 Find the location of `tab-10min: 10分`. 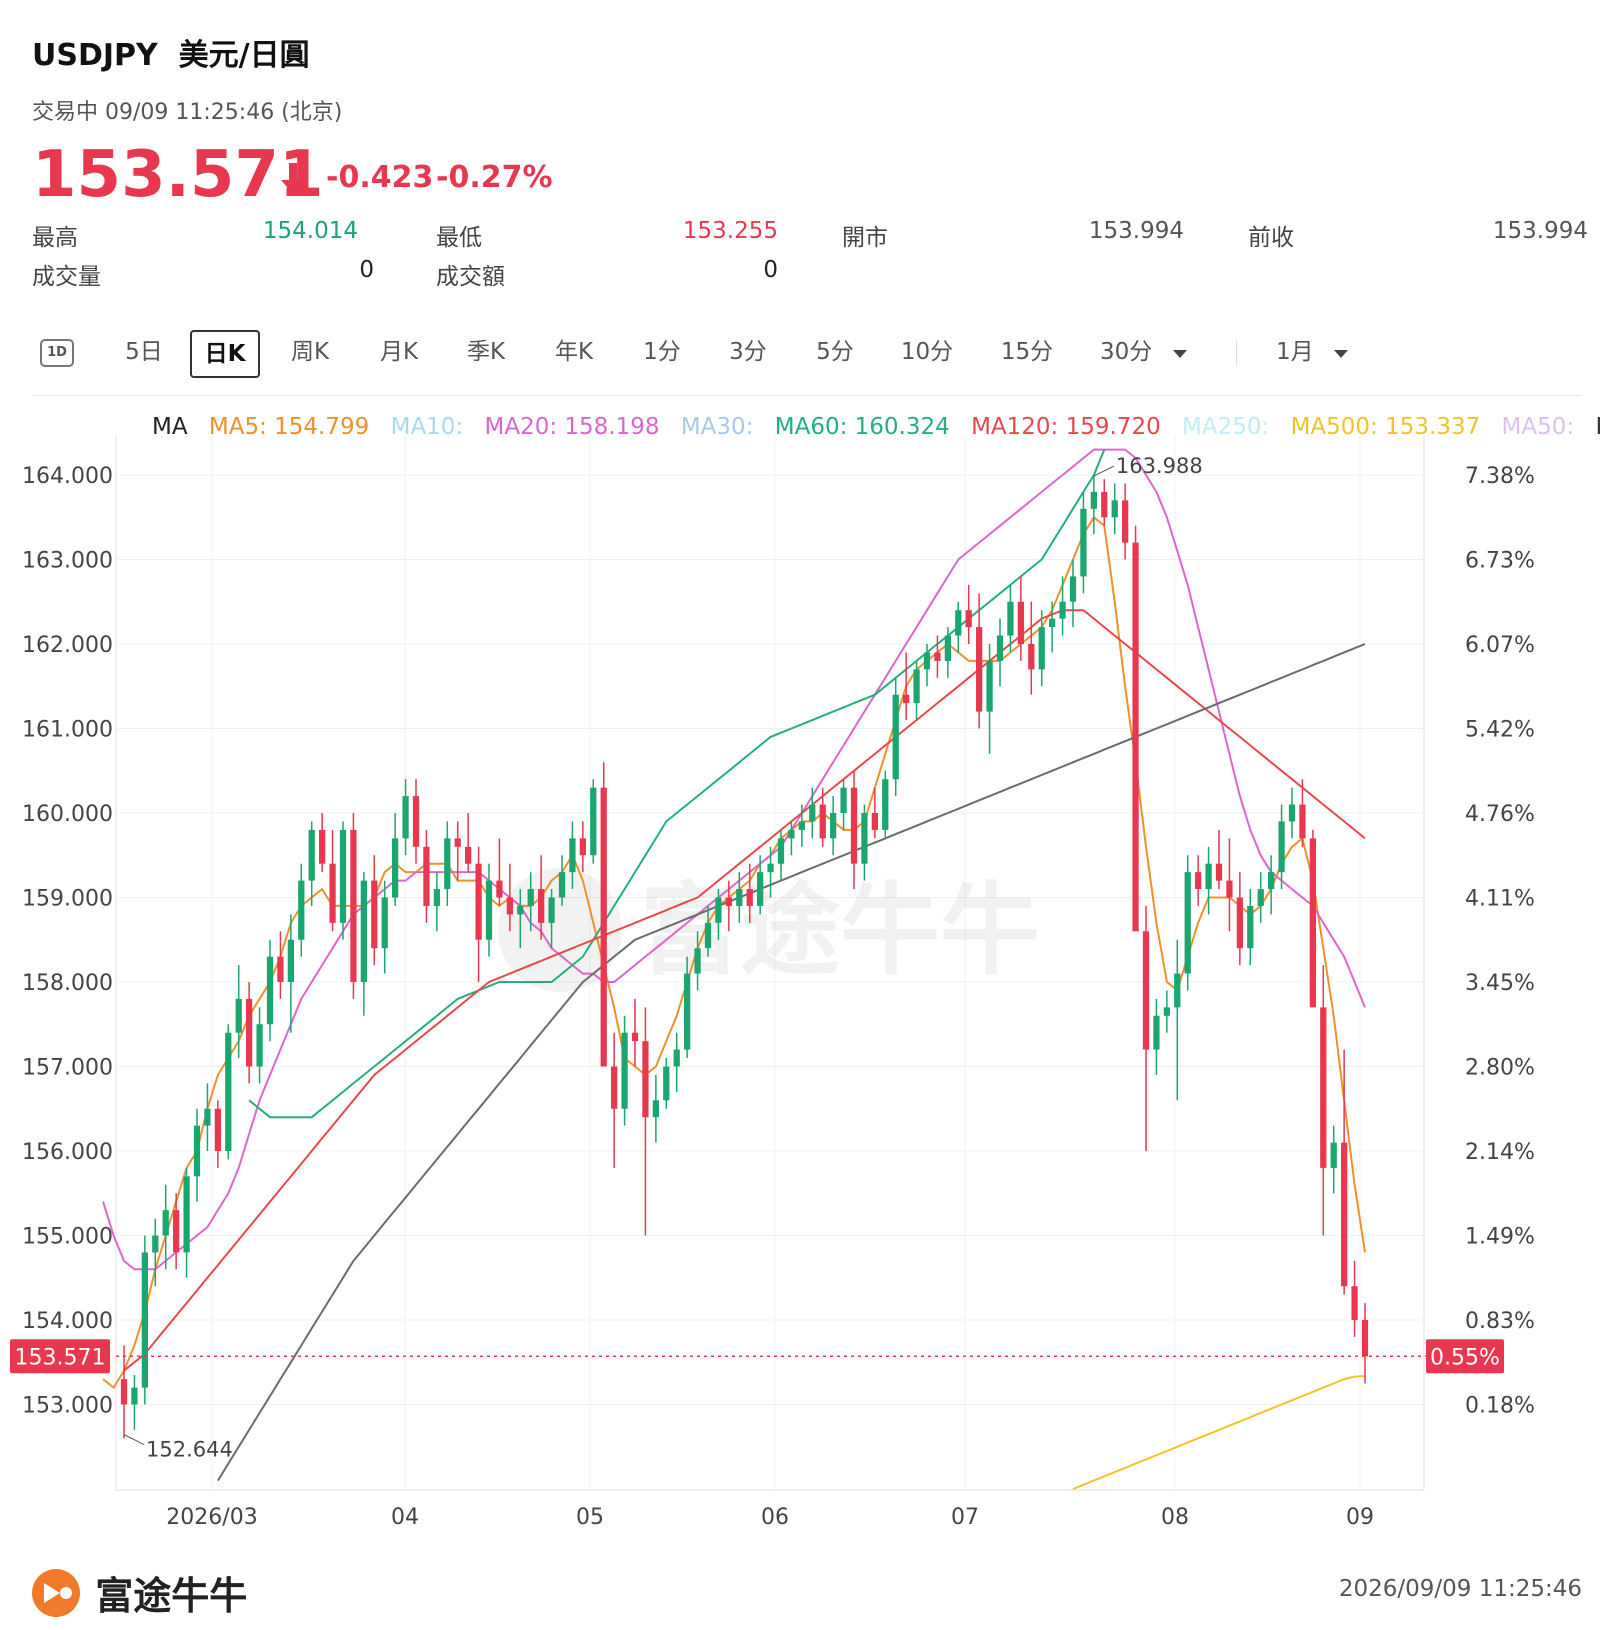

tab-10min: 10分 is located at coordinates (927, 352).